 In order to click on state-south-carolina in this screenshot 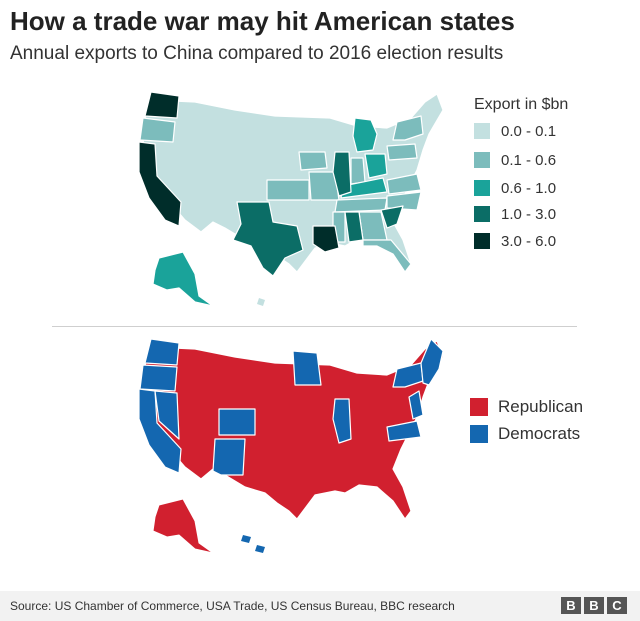, I will do `click(392, 217)`.